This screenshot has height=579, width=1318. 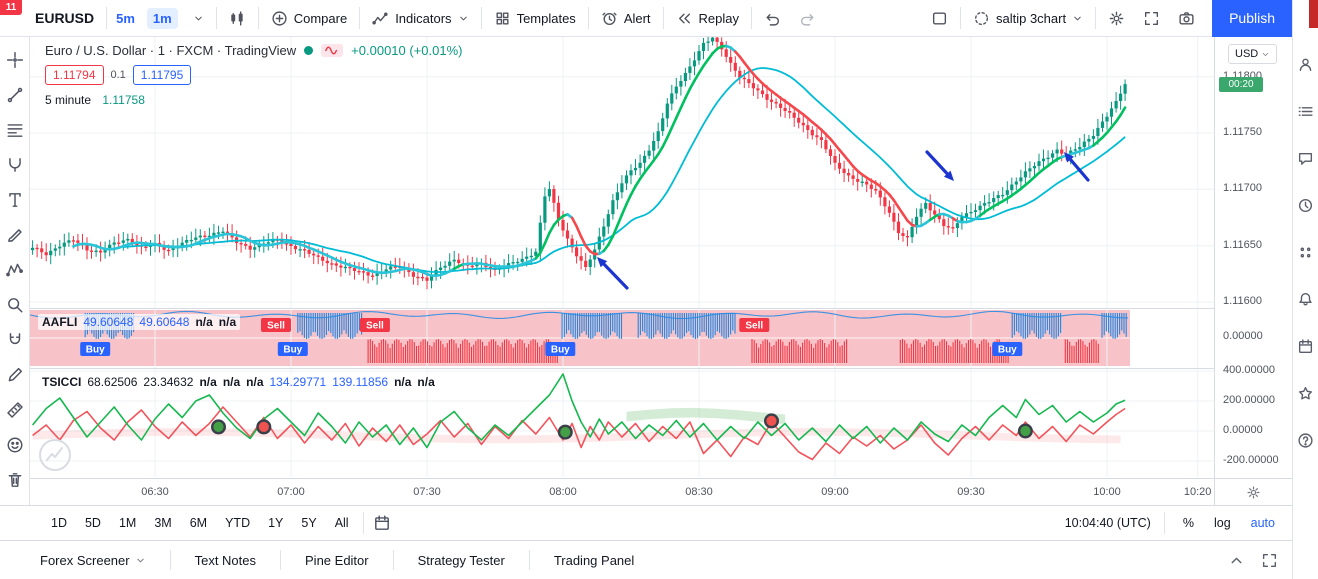 I want to click on snapshot-button, so click(x=1186, y=18).